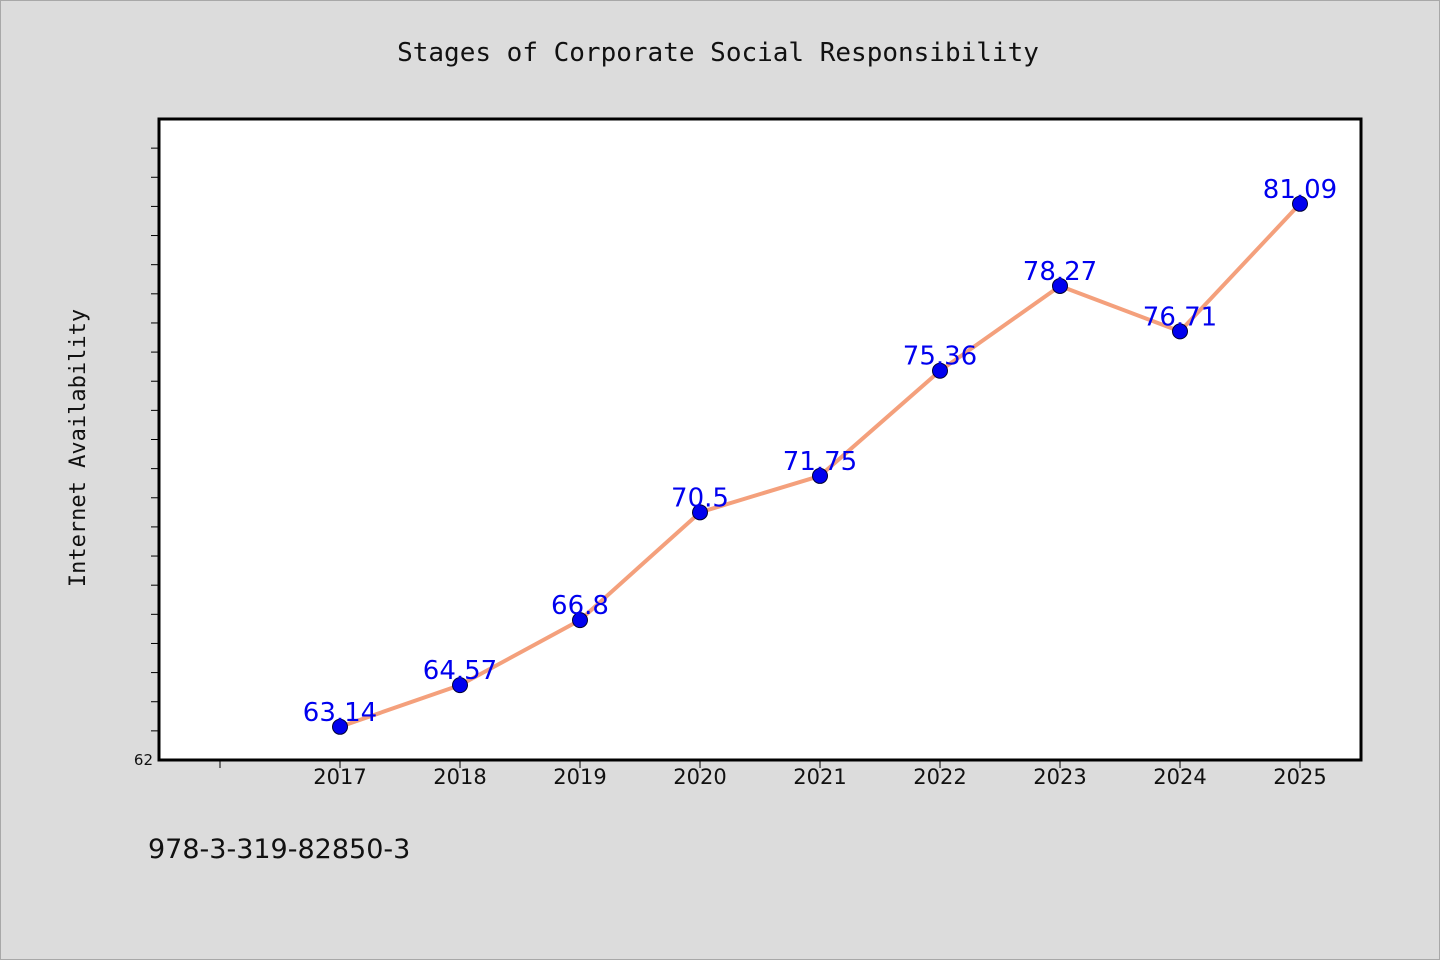  I want to click on x-tick-label: 2023, so click(1059, 777).